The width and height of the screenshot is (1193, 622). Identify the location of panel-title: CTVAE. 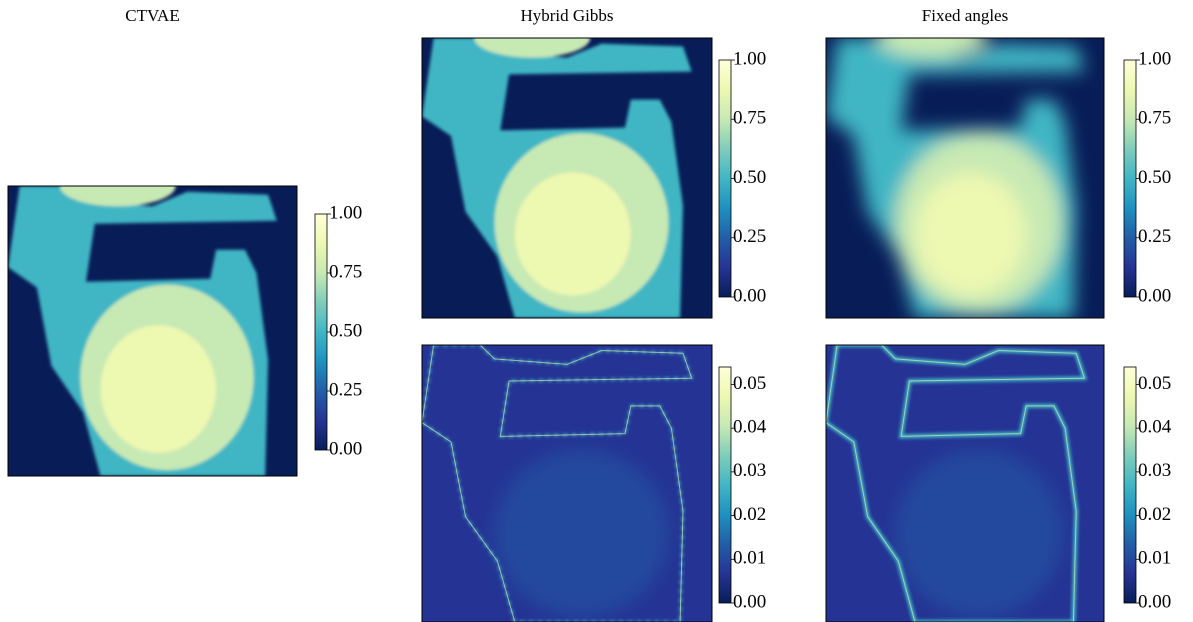
(152, 15).